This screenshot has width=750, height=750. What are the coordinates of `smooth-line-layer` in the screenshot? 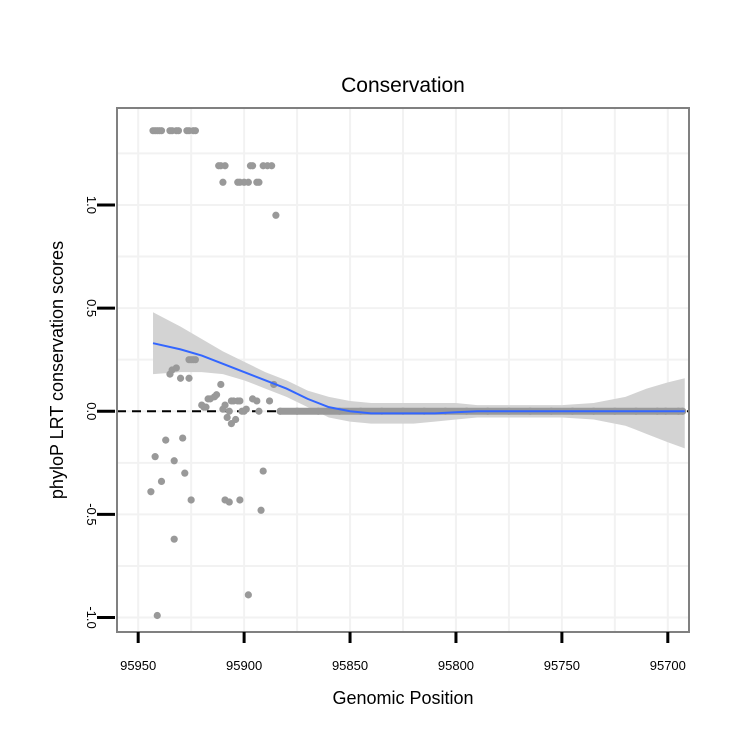 It's located at (418, 378).